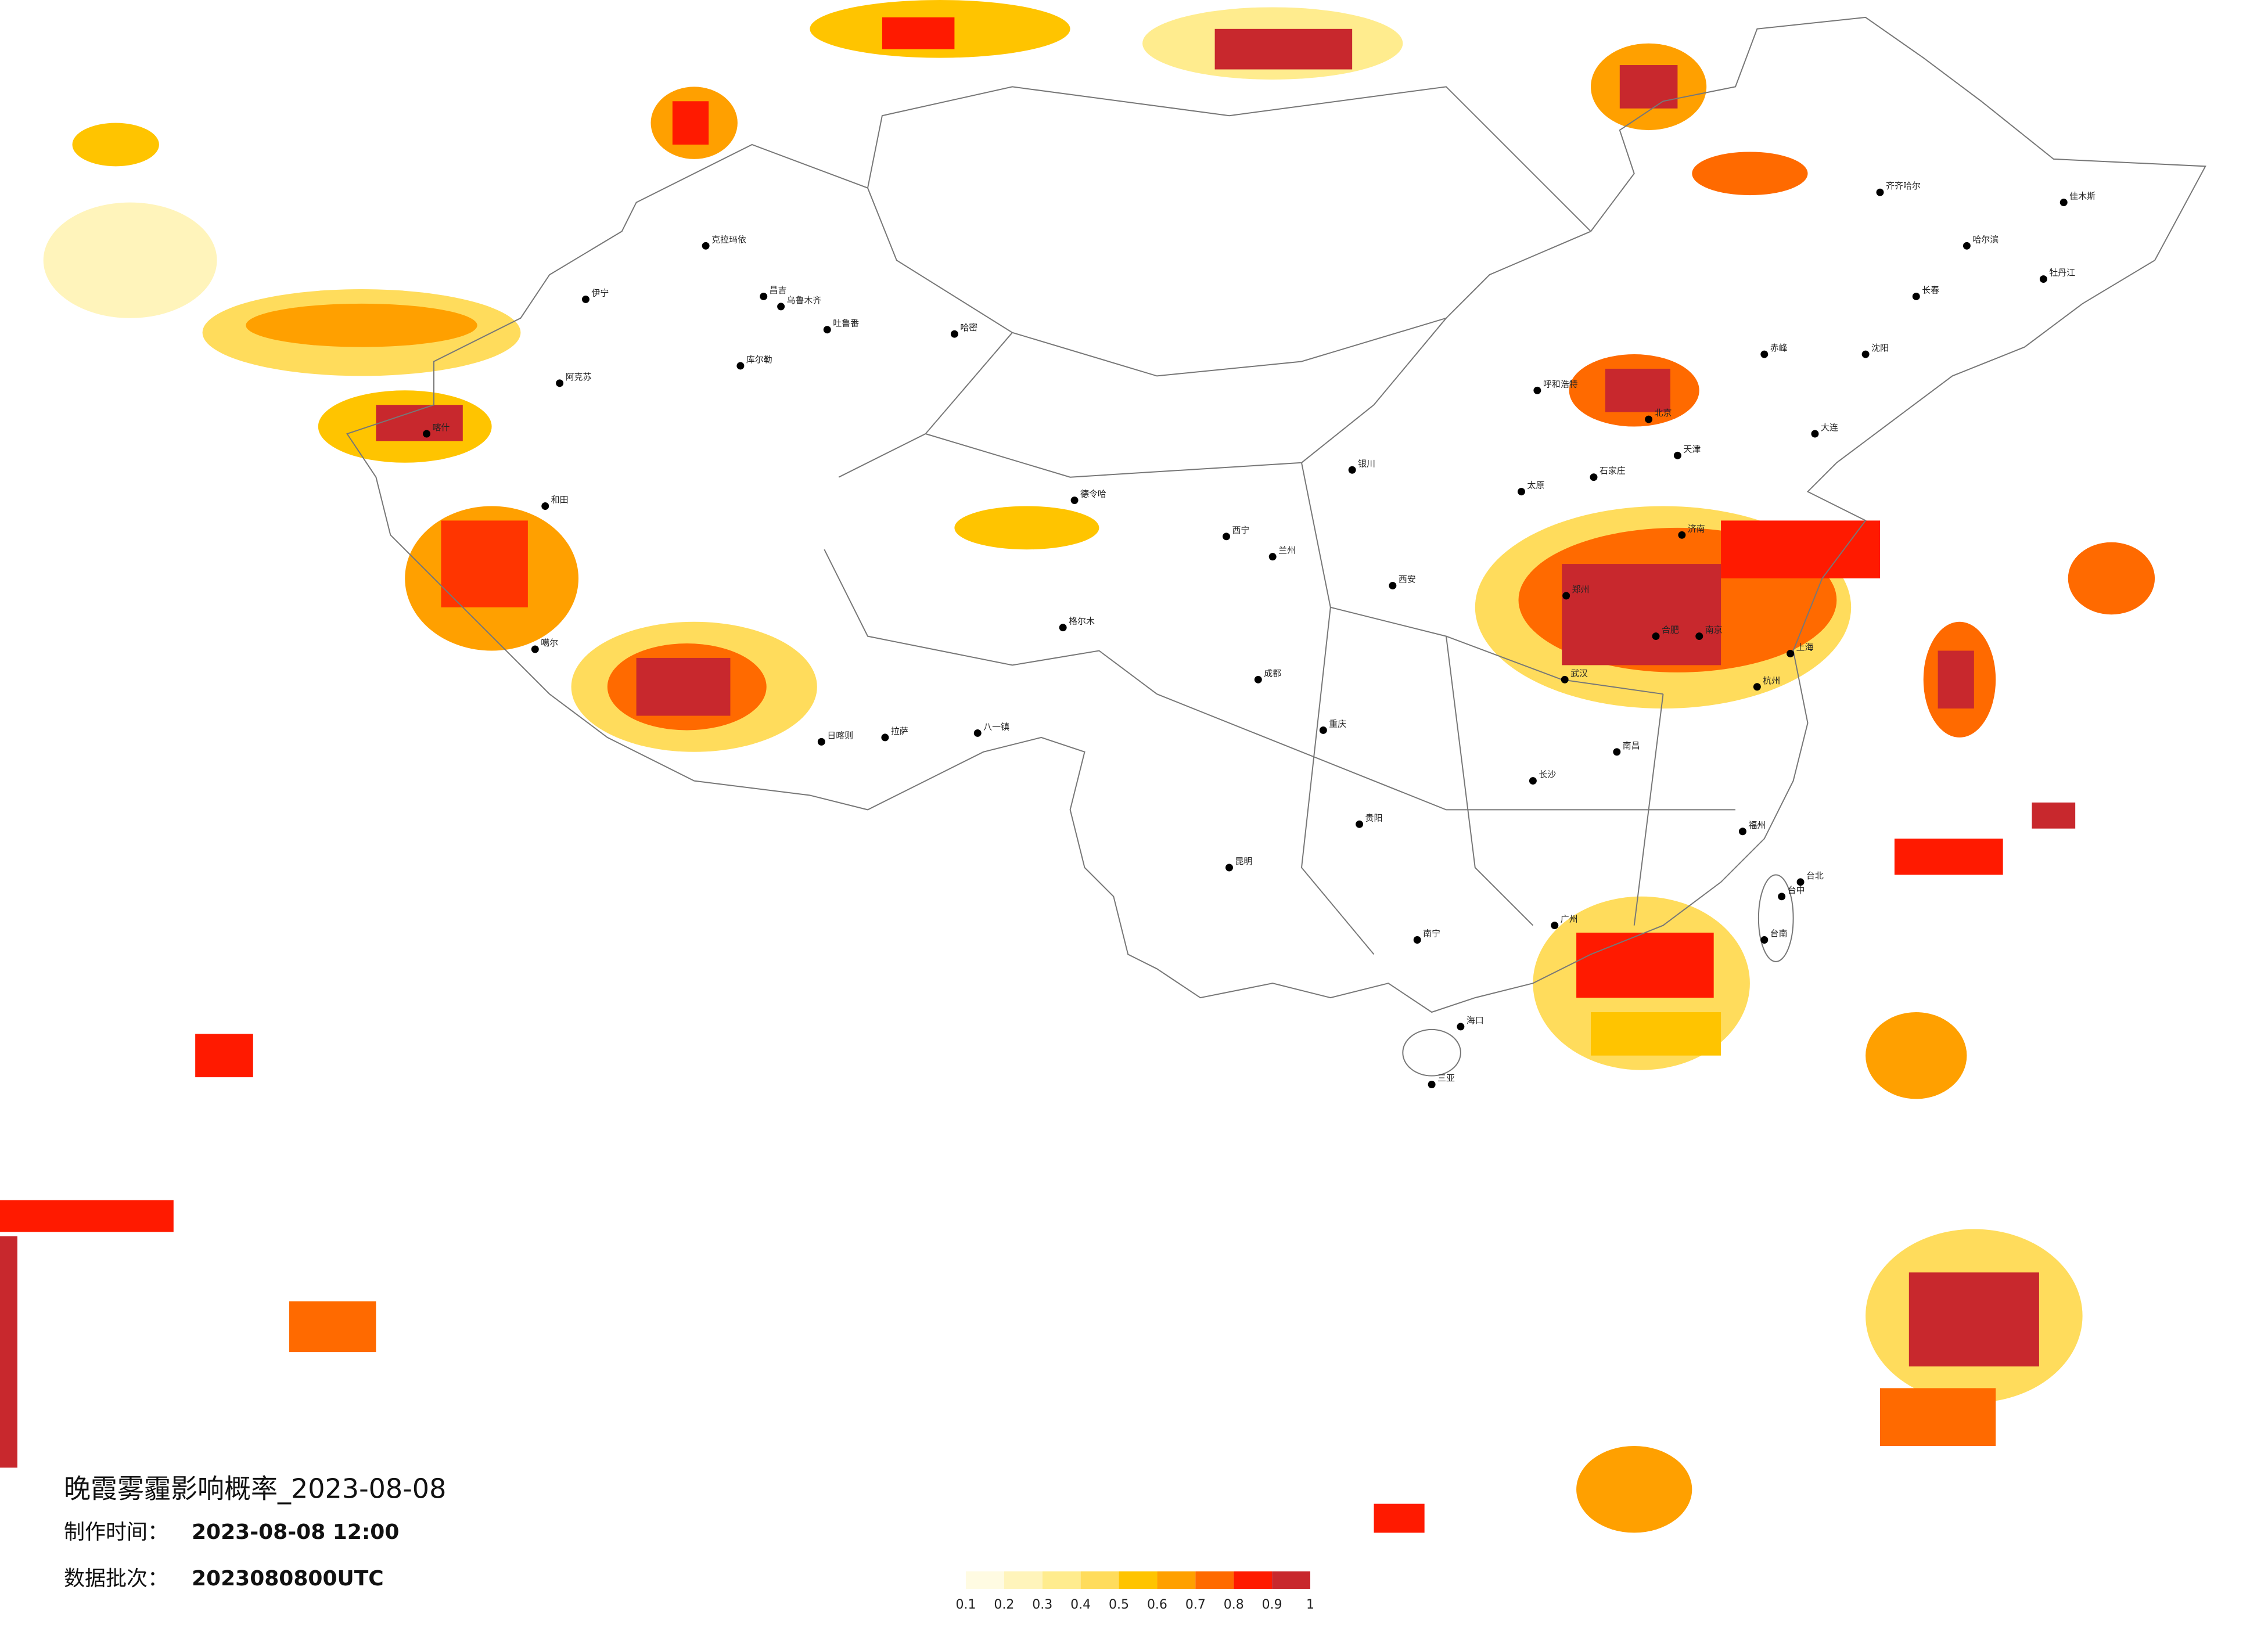 The width and height of the screenshot is (2268, 1626). What do you see at coordinates (1535, 485) in the screenshot?
I see `city-label: 太原` at bounding box center [1535, 485].